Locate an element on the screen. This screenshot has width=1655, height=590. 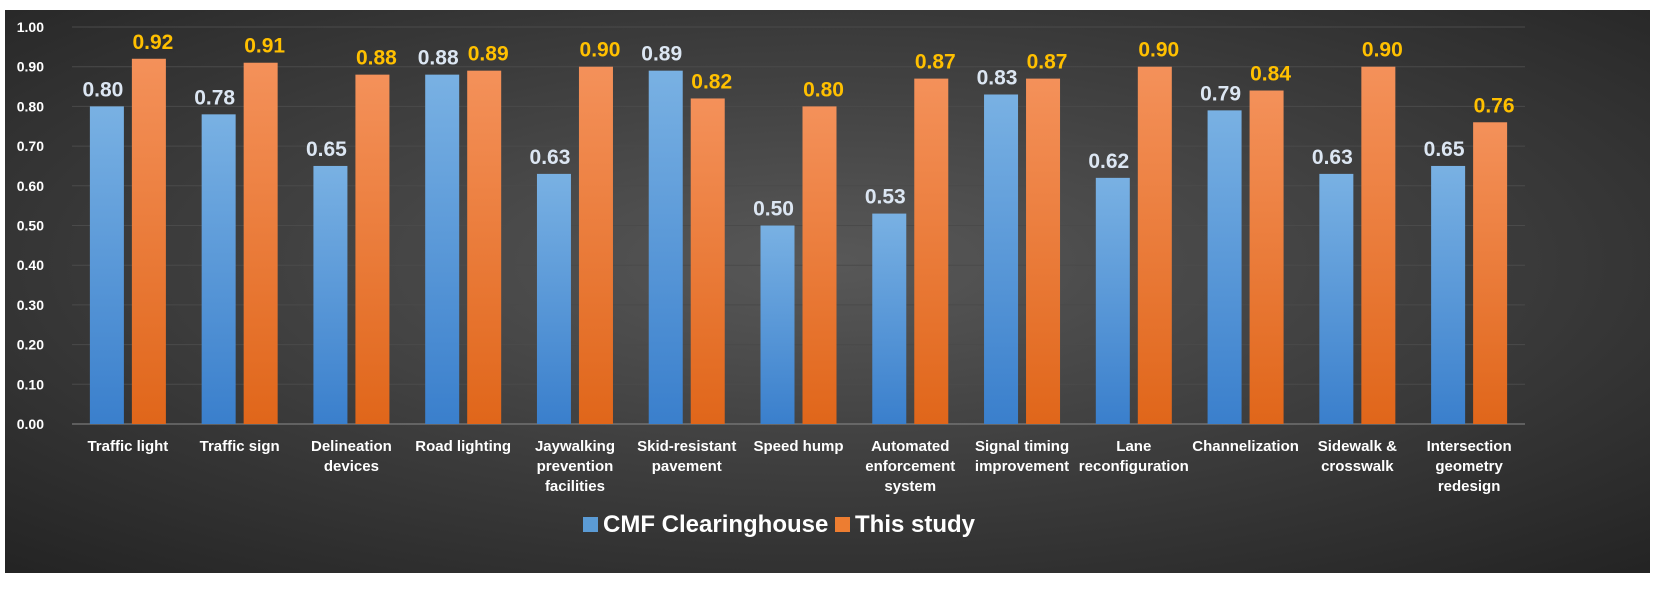
y-tick-label: 0.30 is located at coordinates (30, 305).